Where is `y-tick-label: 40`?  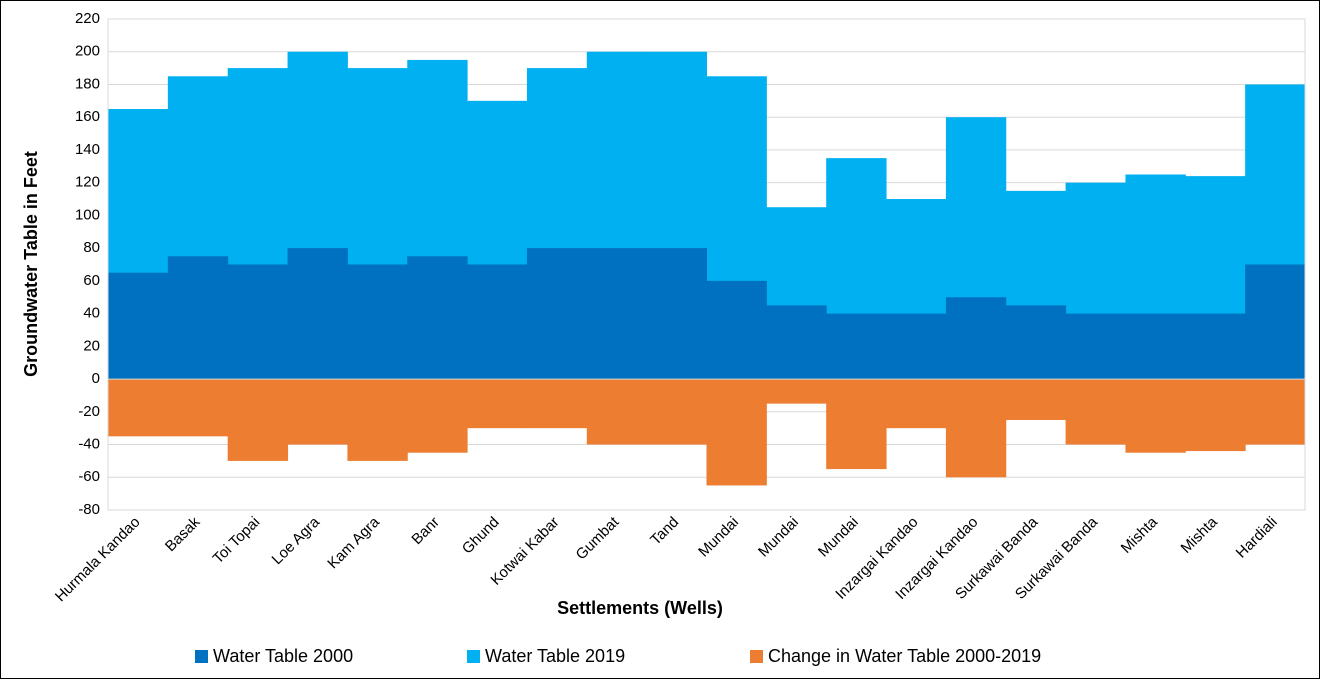
y-tick-label: 40 is located at coordinates (91, 313).